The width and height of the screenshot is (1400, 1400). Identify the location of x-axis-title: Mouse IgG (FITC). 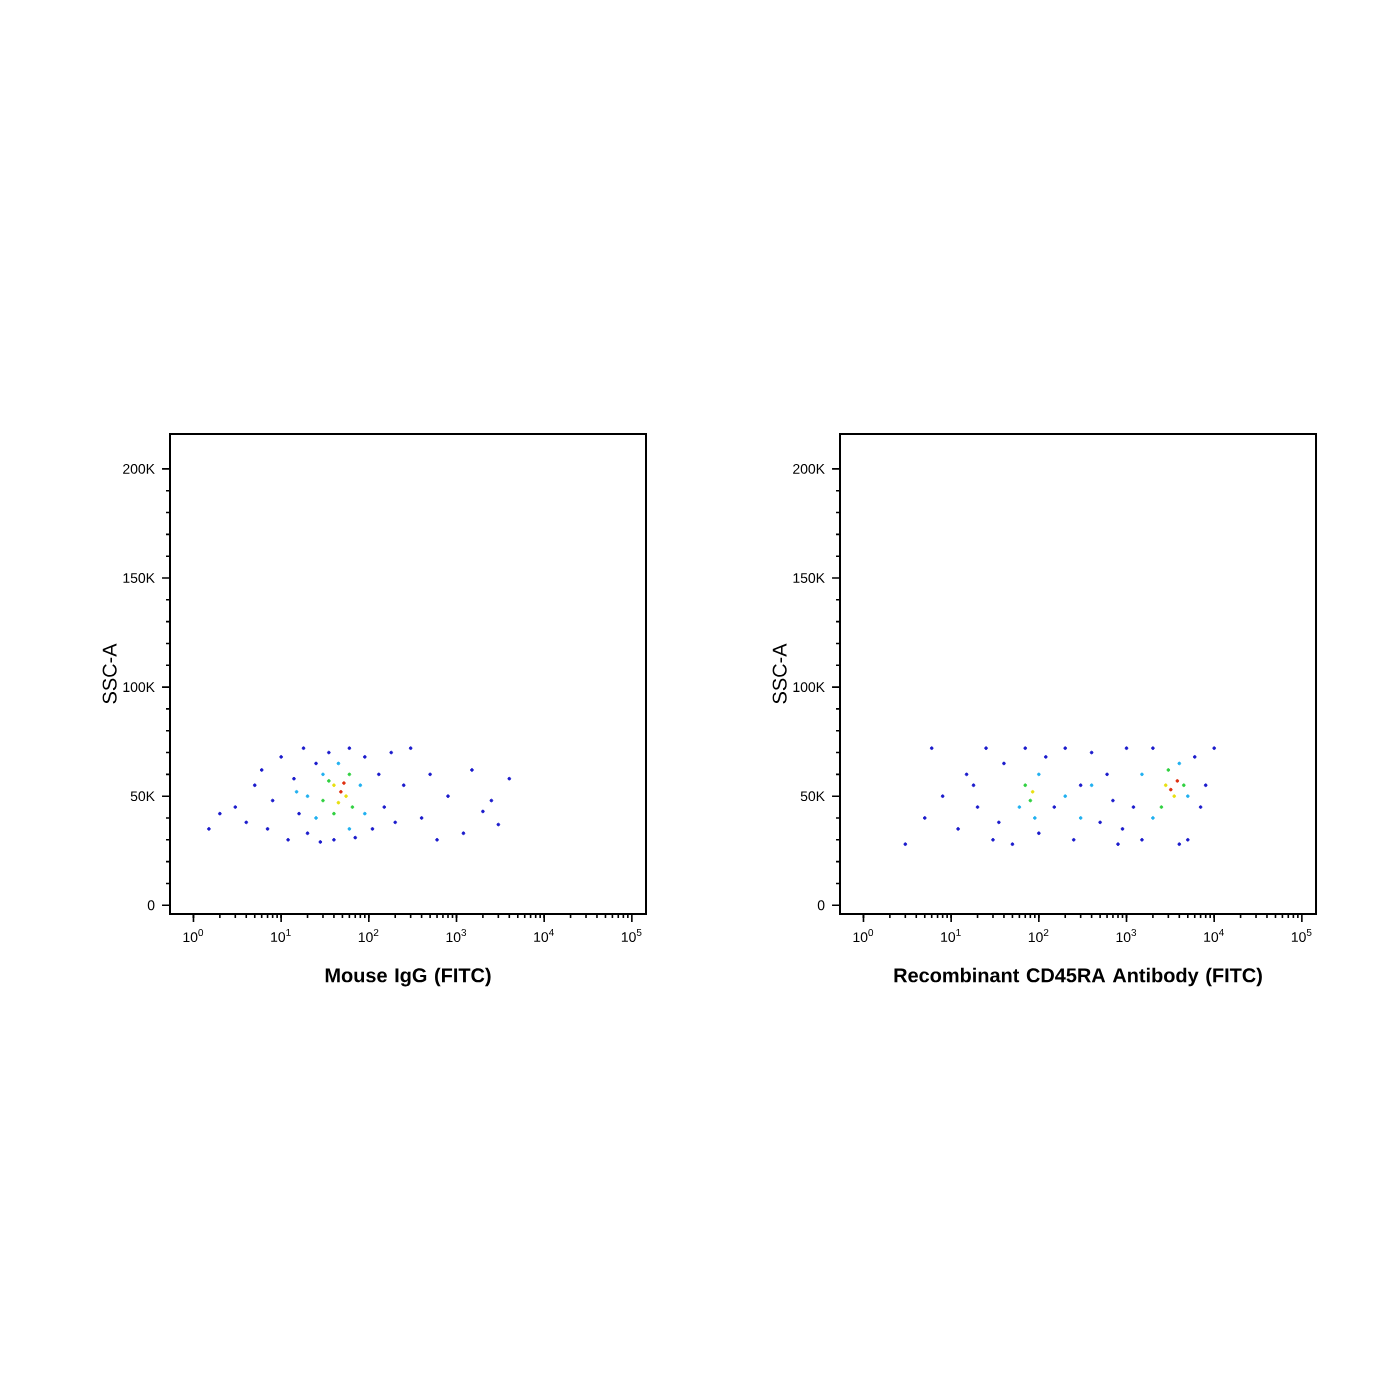
(408, 977).